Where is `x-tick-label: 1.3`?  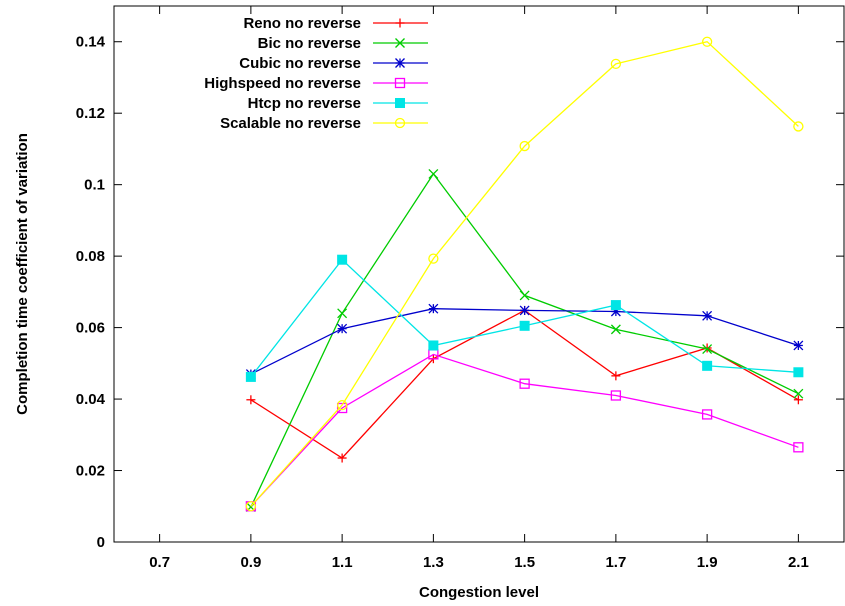
x-tick-label: 1.3 is located at coordinates (433, 562).